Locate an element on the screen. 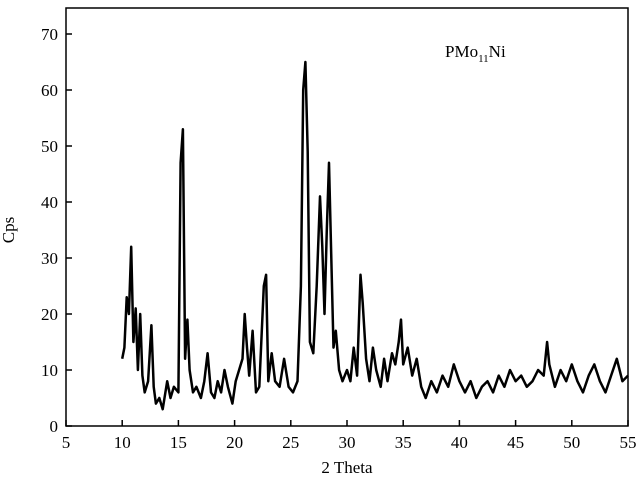 The width and height of the screenshot is (640, 485). x-tick-label: 40 is located at coordinates (459, 442).